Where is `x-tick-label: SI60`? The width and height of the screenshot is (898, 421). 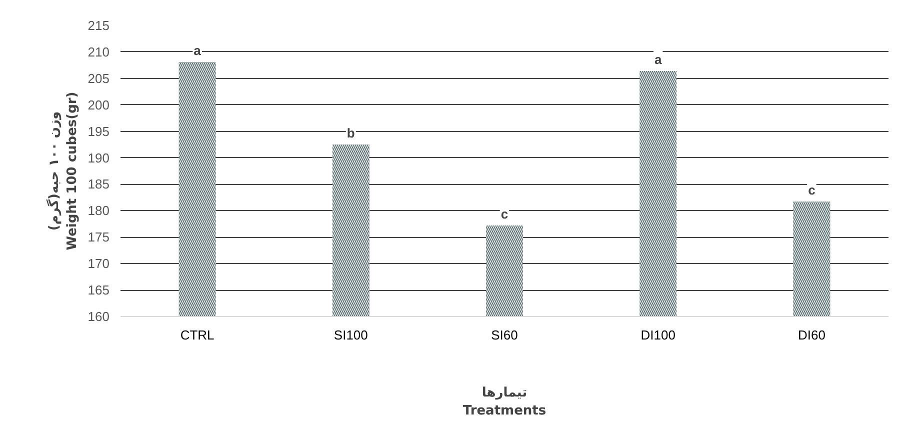 x-tick-label: SI60 is located at coordinates (504, 335).